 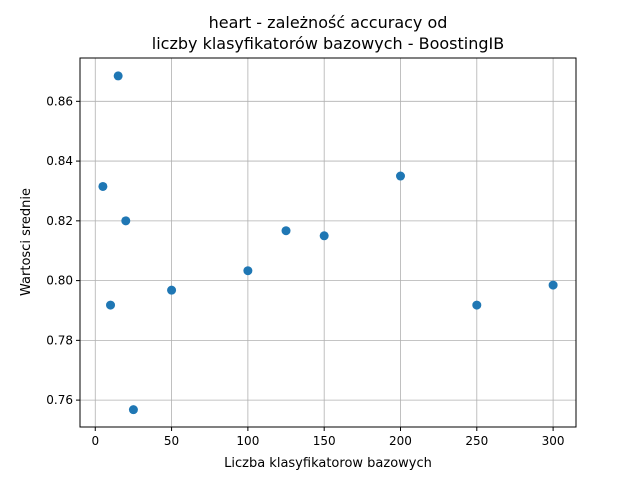 I want to click on y-tick-label: 0.78, so click(x=59, y=340).